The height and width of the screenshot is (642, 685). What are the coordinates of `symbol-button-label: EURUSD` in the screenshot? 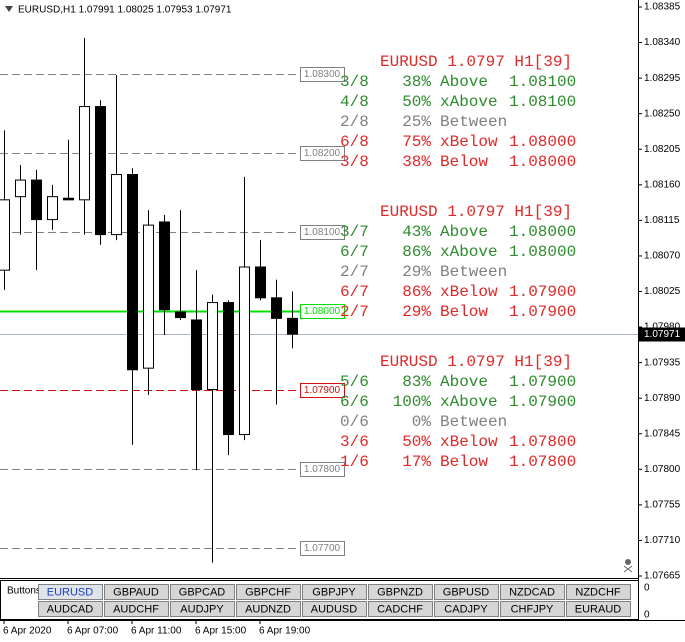 It's located at (70, 592).